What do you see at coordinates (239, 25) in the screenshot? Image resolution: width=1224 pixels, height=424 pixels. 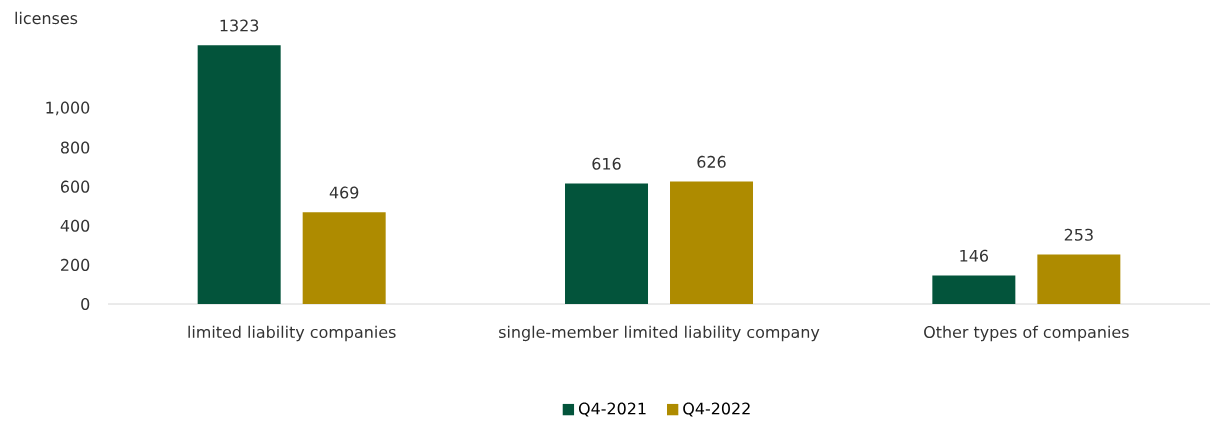 I see `data-label: 1323` at bounding box center [239, 25].